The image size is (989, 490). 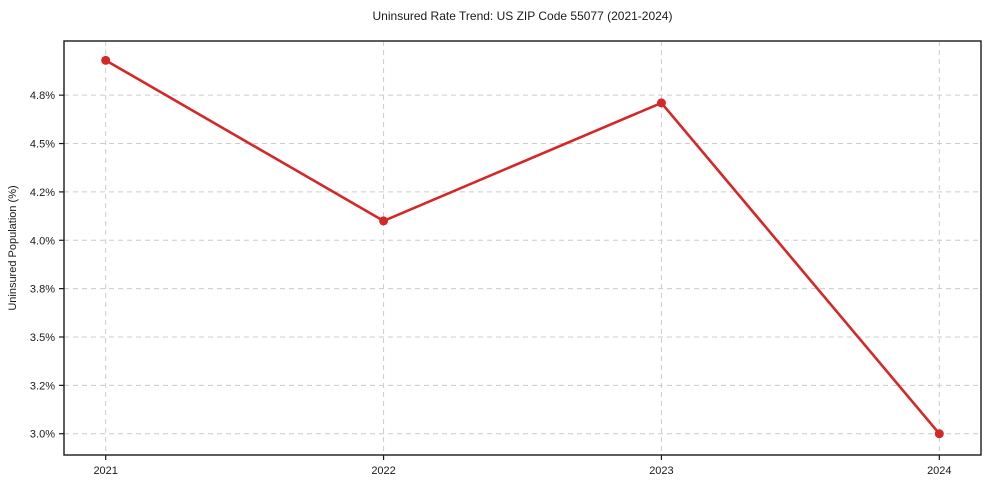 I want to click on y-tick-label: 3.5%, so click(x=42, y=338).